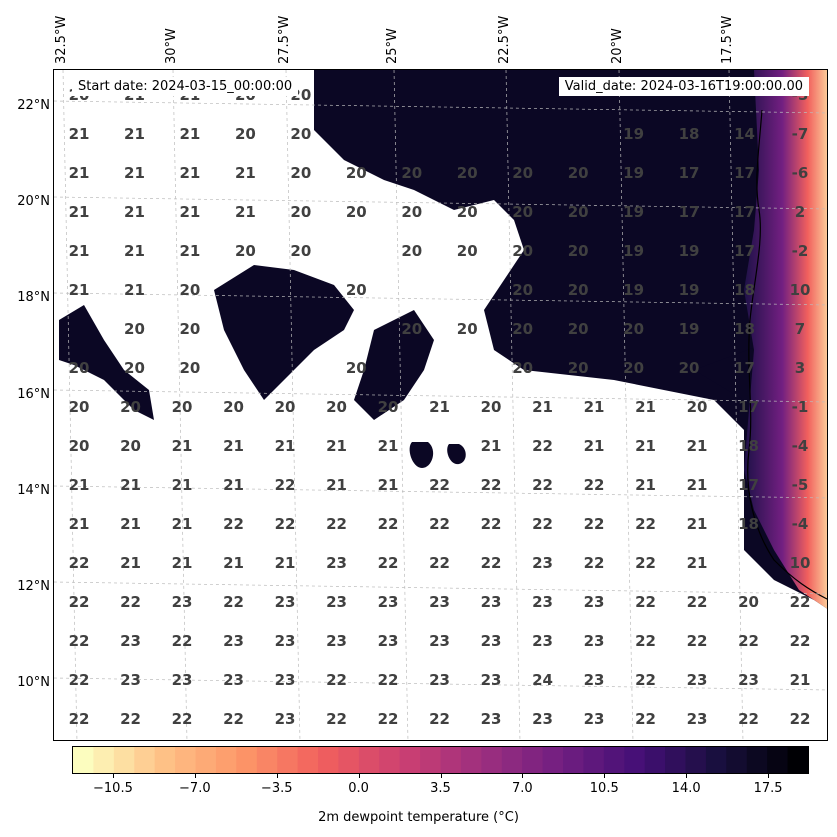 Image resolution: width=837 pixels, height=837 pixels. What do you see at coordinates (604, 788) in the screenshot?
I see `colorbar-tick-label: 10.5` at bounding box center [604, 788].